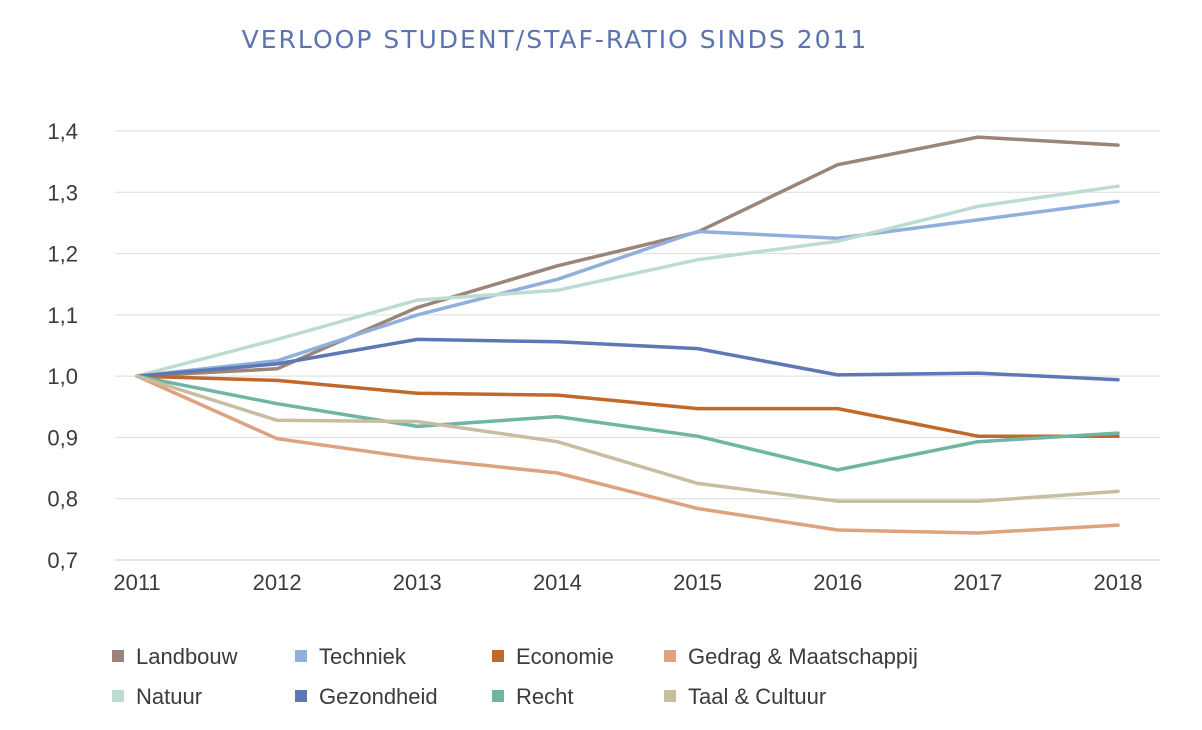 The image size is (1202, 730). What do you see at coordinates (301, 656) in the screenshot?
I see `legend-swatch-techniek` at bounding box center [301, 656].